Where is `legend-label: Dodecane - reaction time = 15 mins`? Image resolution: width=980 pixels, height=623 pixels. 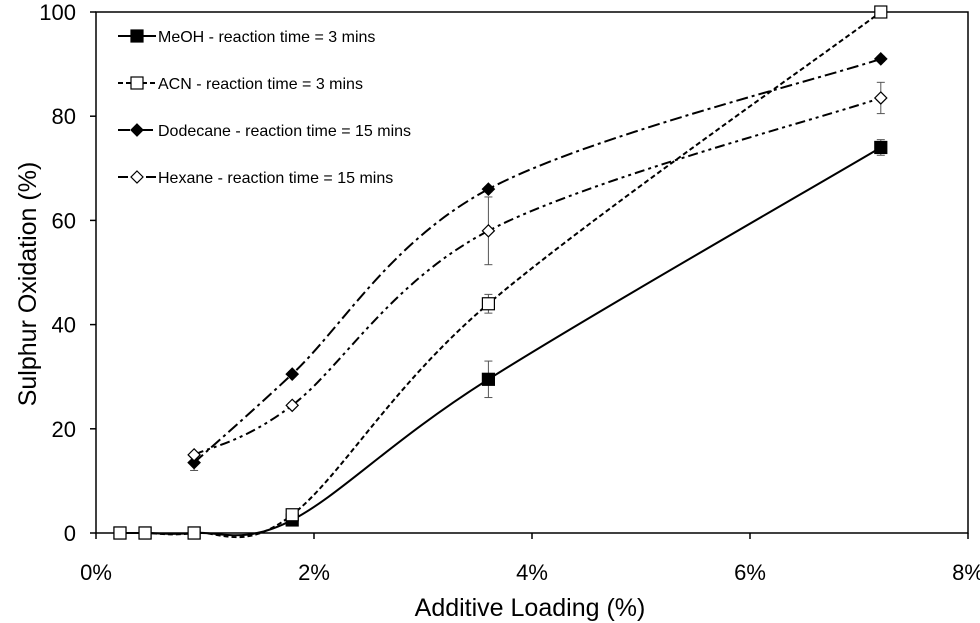 legend-label: Dodecane - reaction time = 15 mins is located at coordinates (284, 131).